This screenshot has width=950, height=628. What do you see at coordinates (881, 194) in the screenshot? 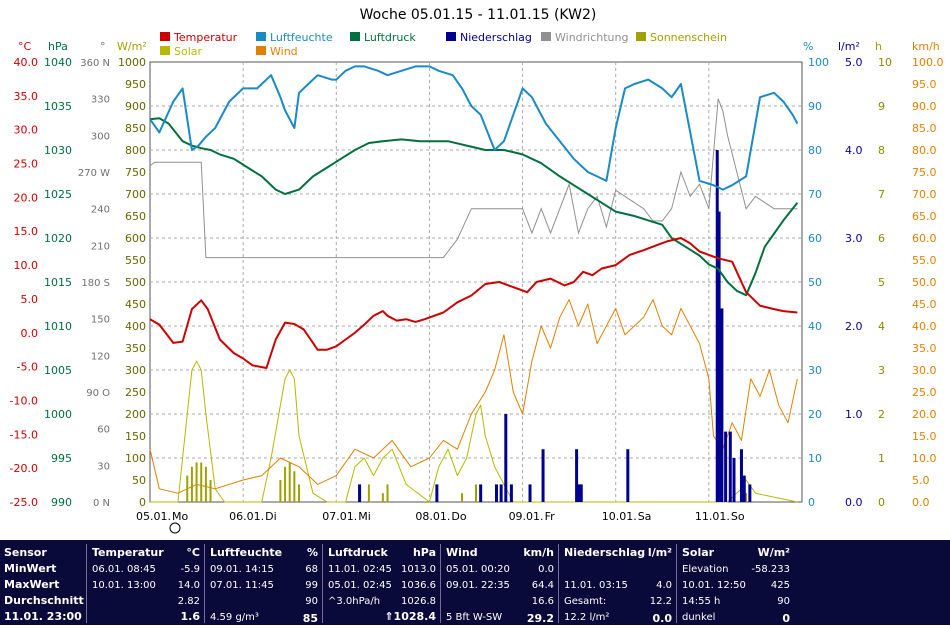
I see `tick-sunshine: 7` at bounding box center [881, 194].